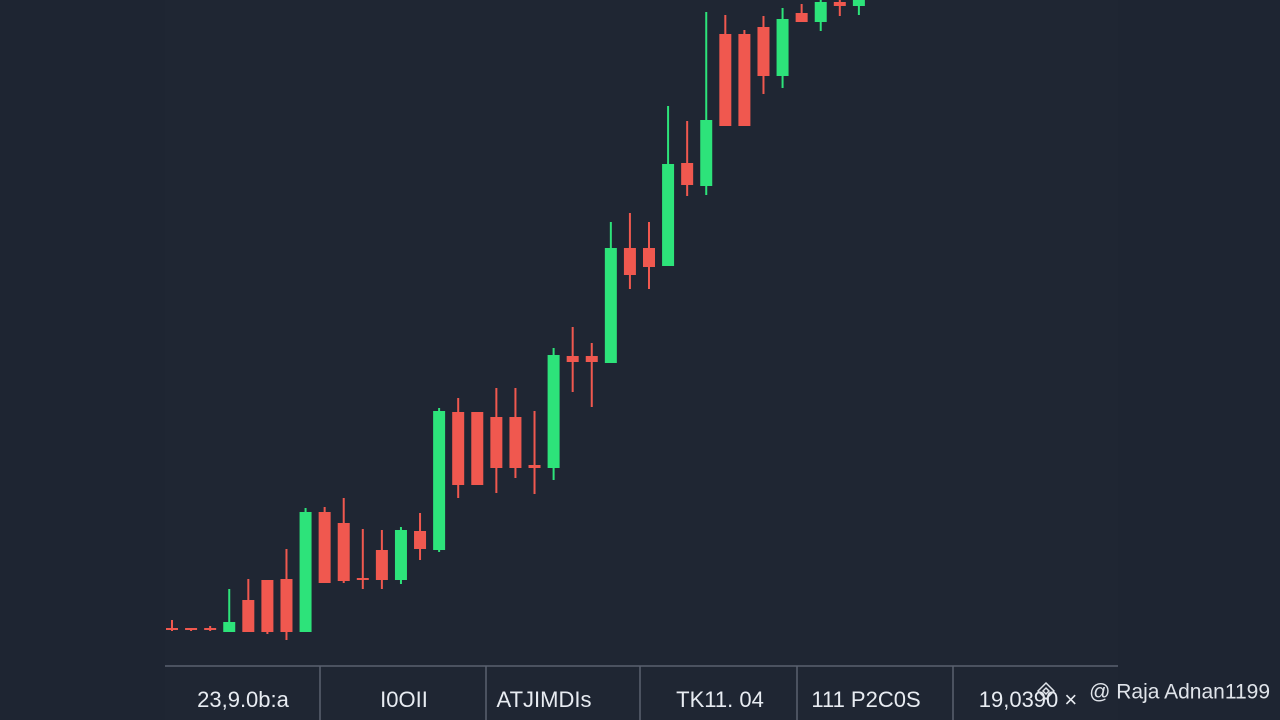 The image size is (1280, 720). Describe the element at coordinates (865, 699) in the screenshot. I see `footer-cell: 111 P2C0S` at that location.